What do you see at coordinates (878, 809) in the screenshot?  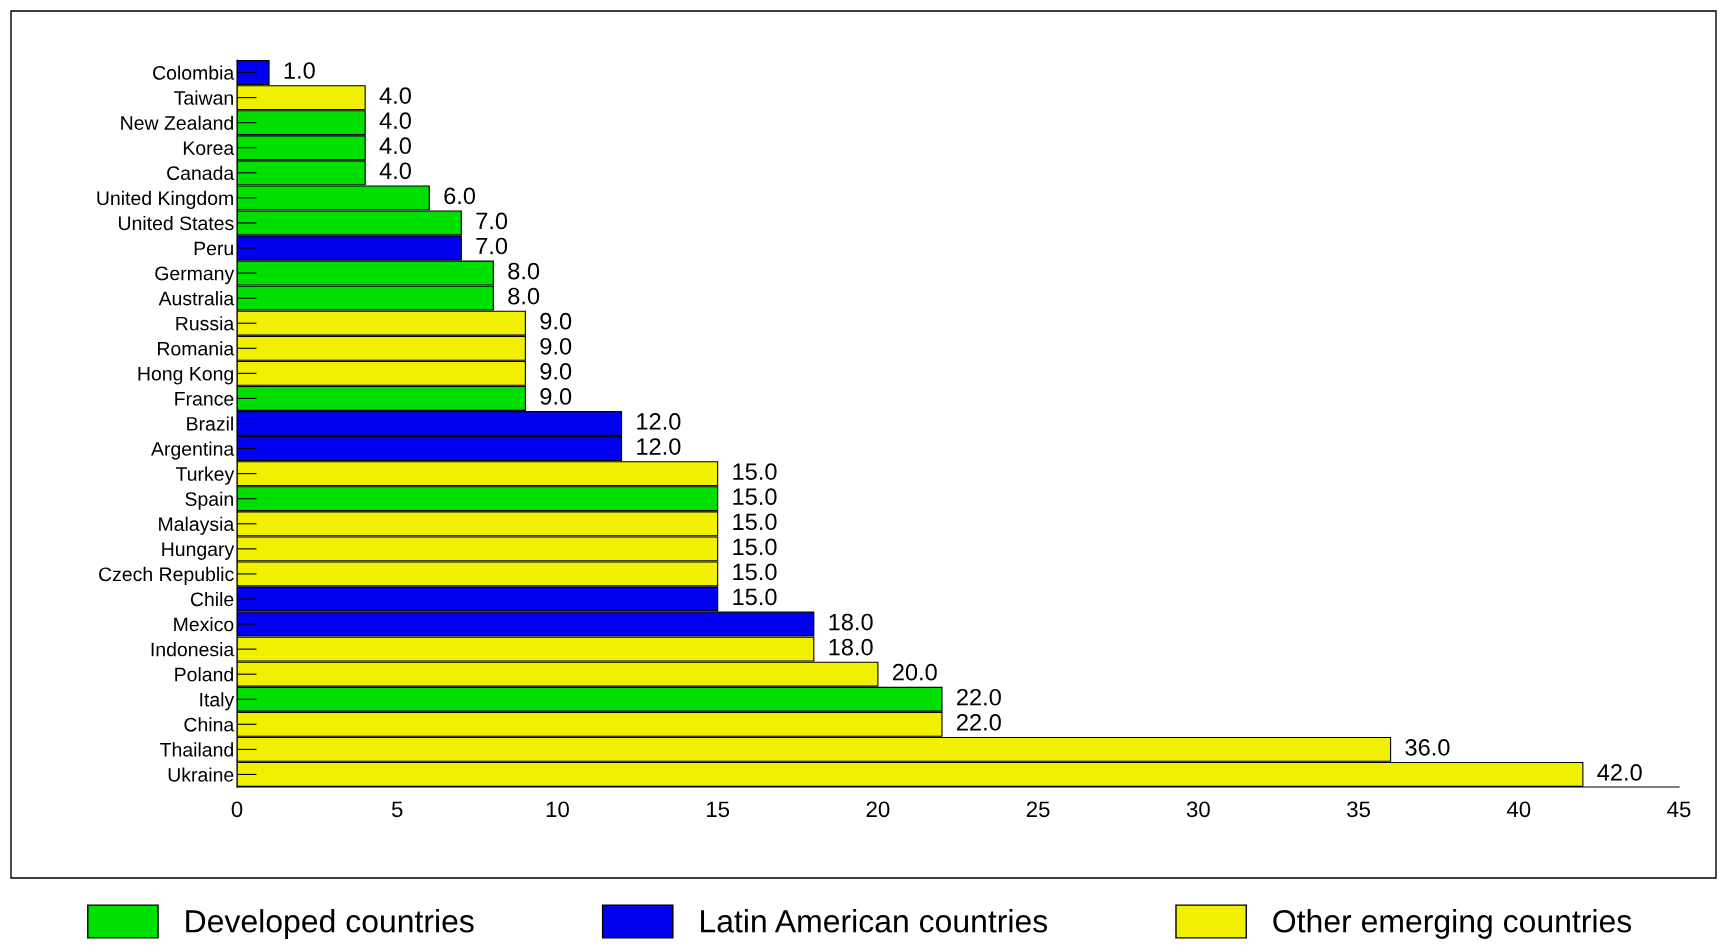 I see `x-tick-label: 20` at bounding box center [878, 809].